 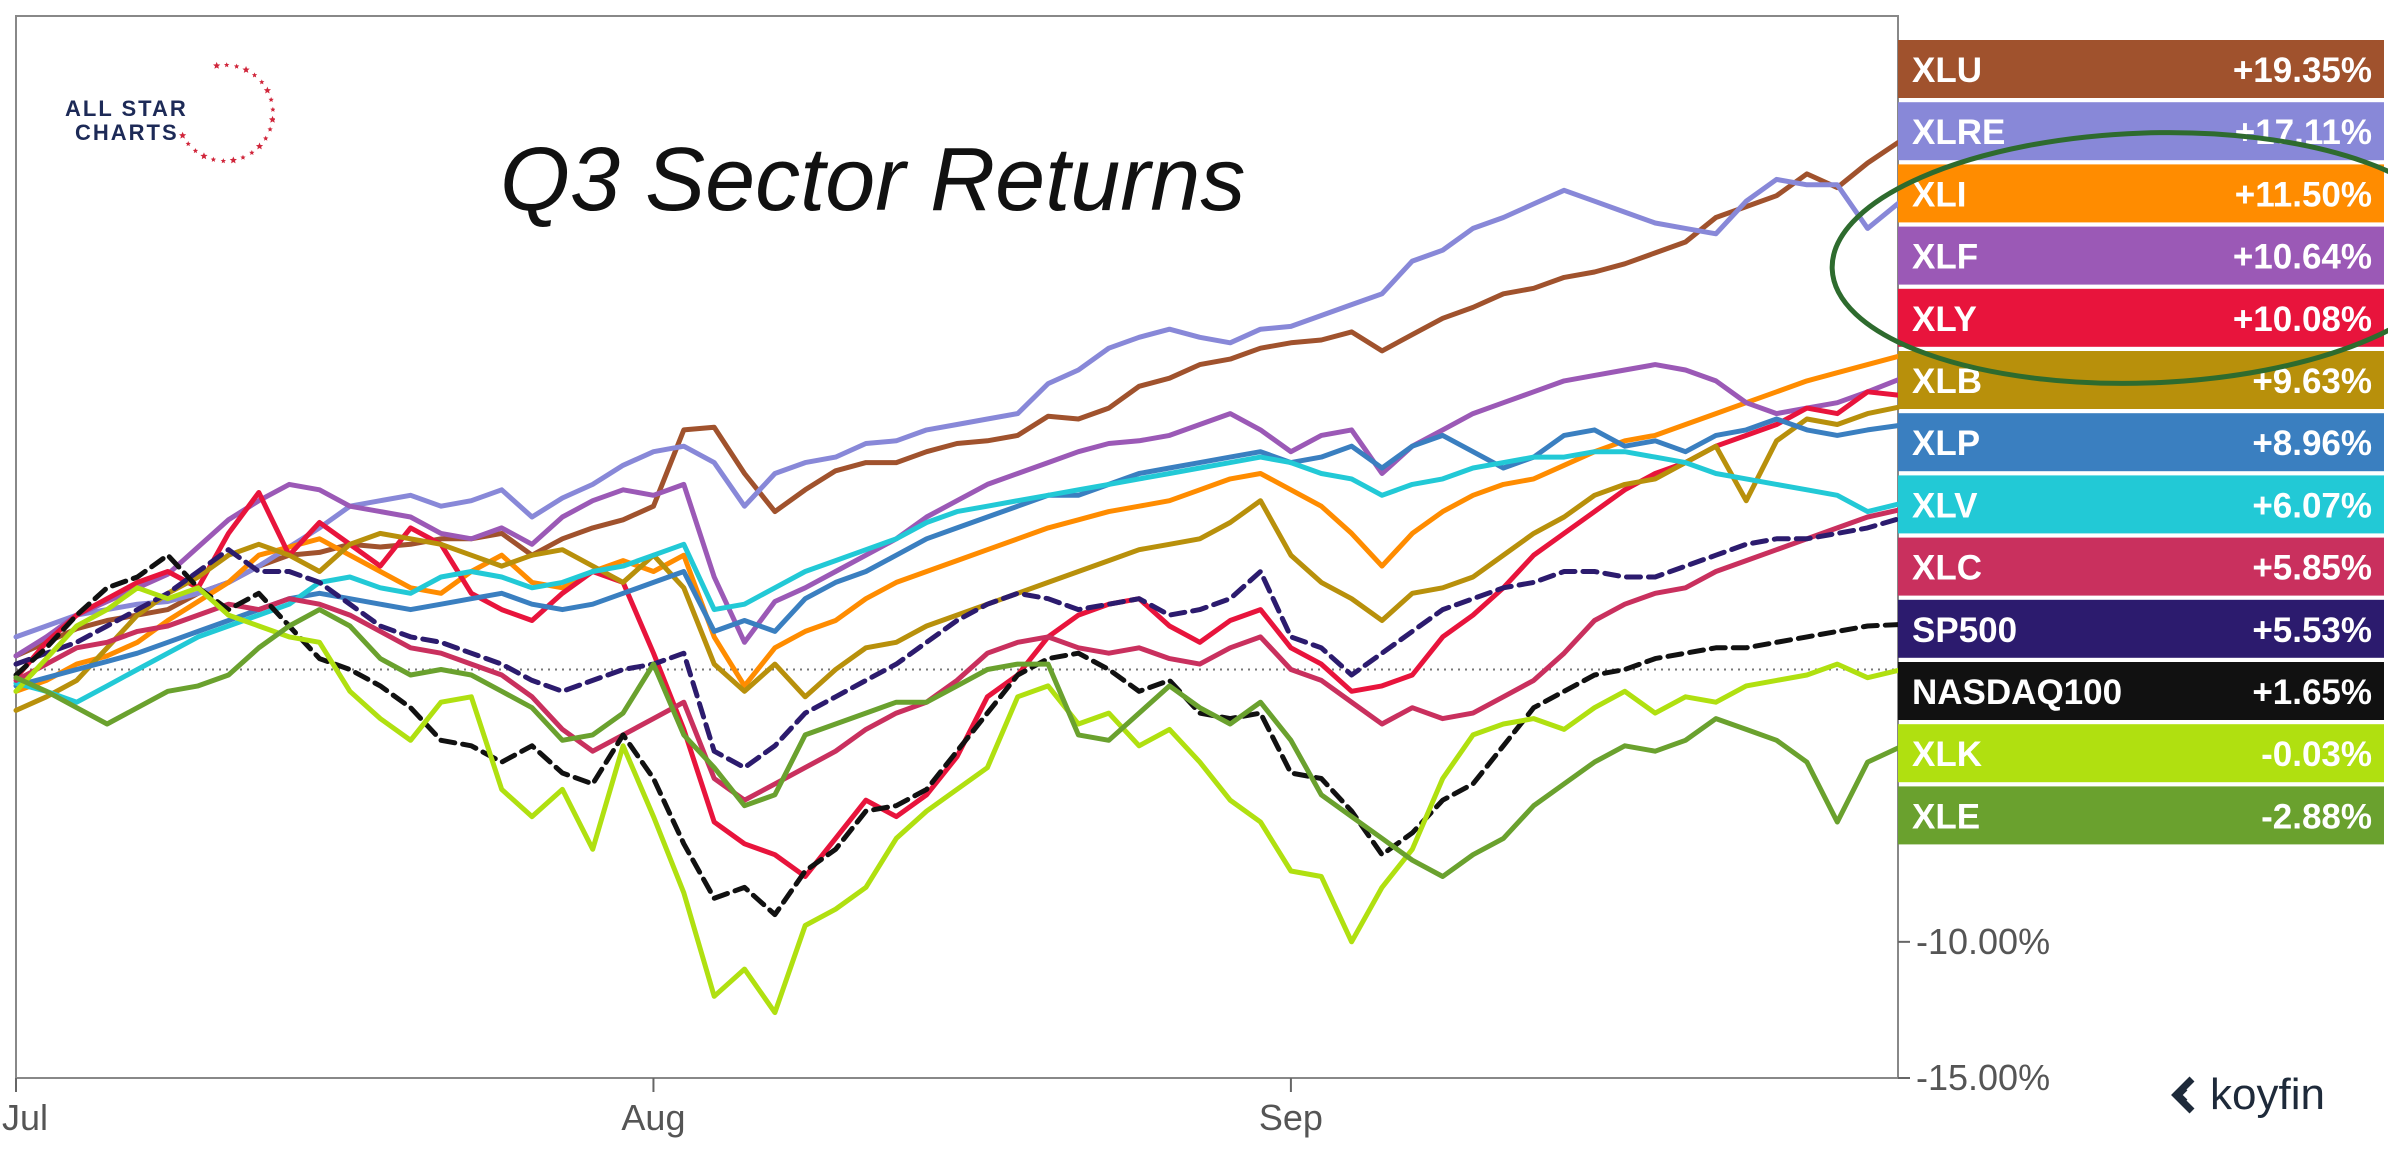 I want to click on legend-name: XLC, so click(x=1947, y=568).